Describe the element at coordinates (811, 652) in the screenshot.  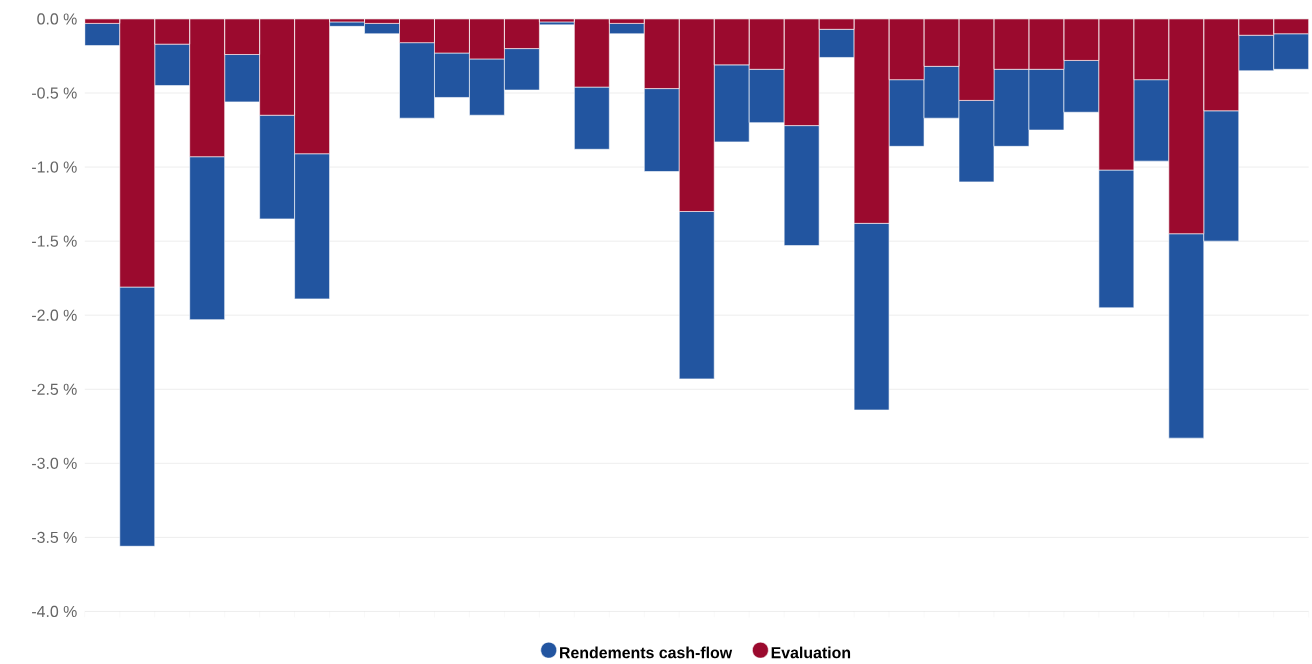
I see `legend-label: Evaluation` at that location.